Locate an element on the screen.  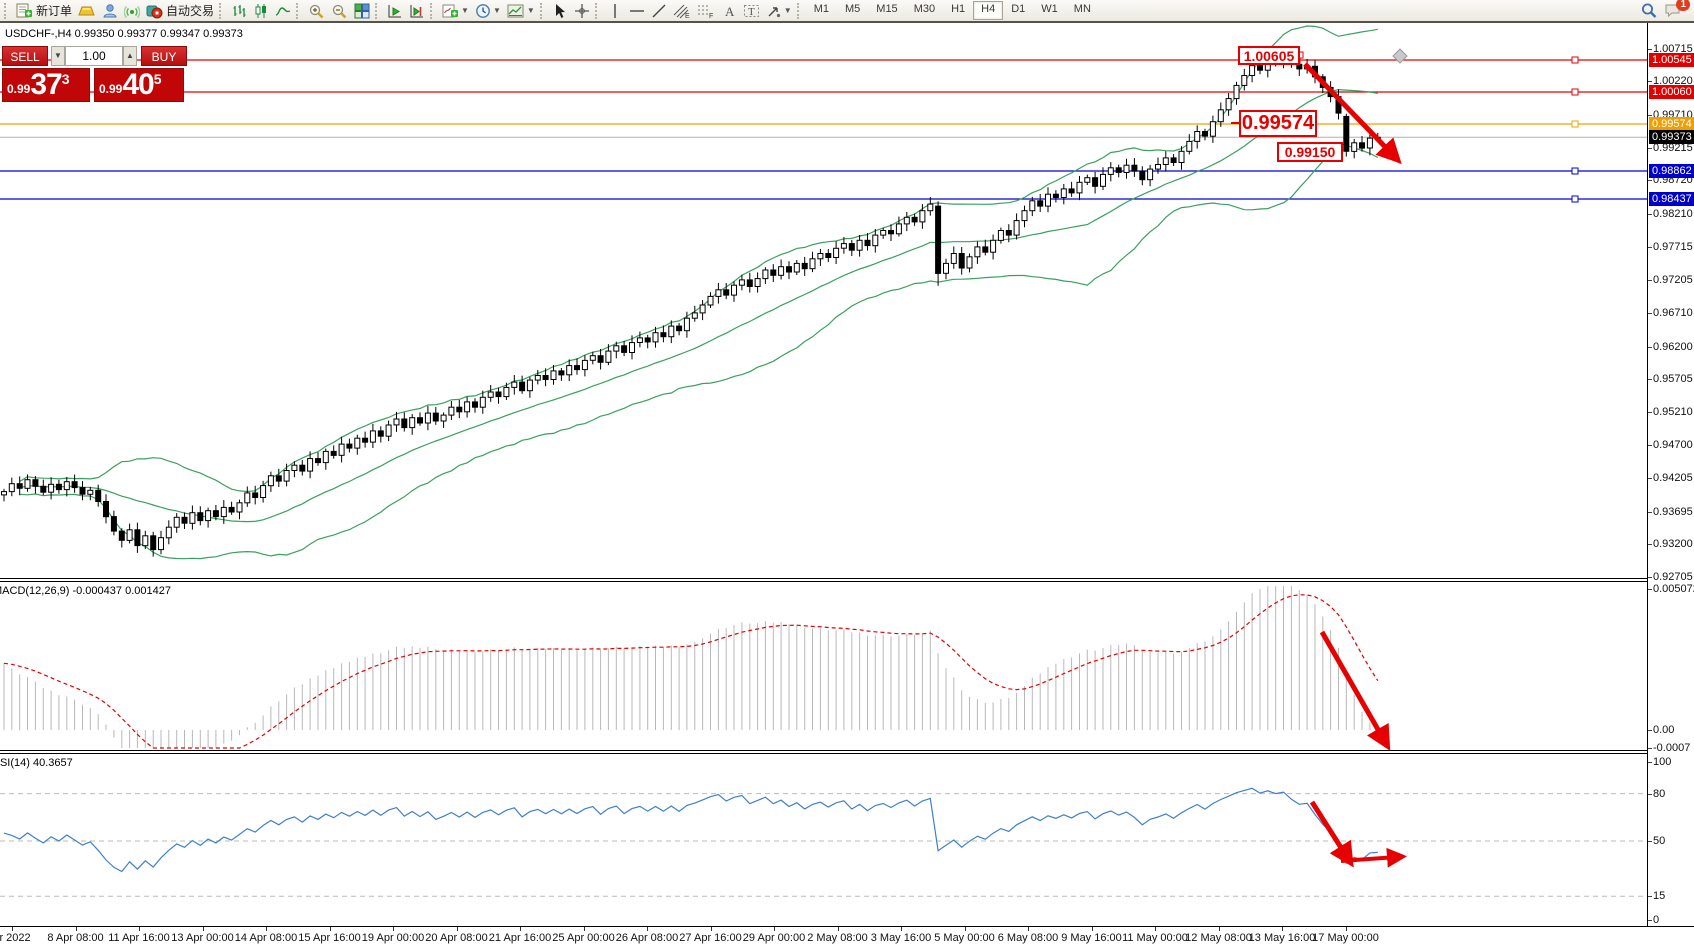
line-chart-mode-button is located at coordinates (283, 11).